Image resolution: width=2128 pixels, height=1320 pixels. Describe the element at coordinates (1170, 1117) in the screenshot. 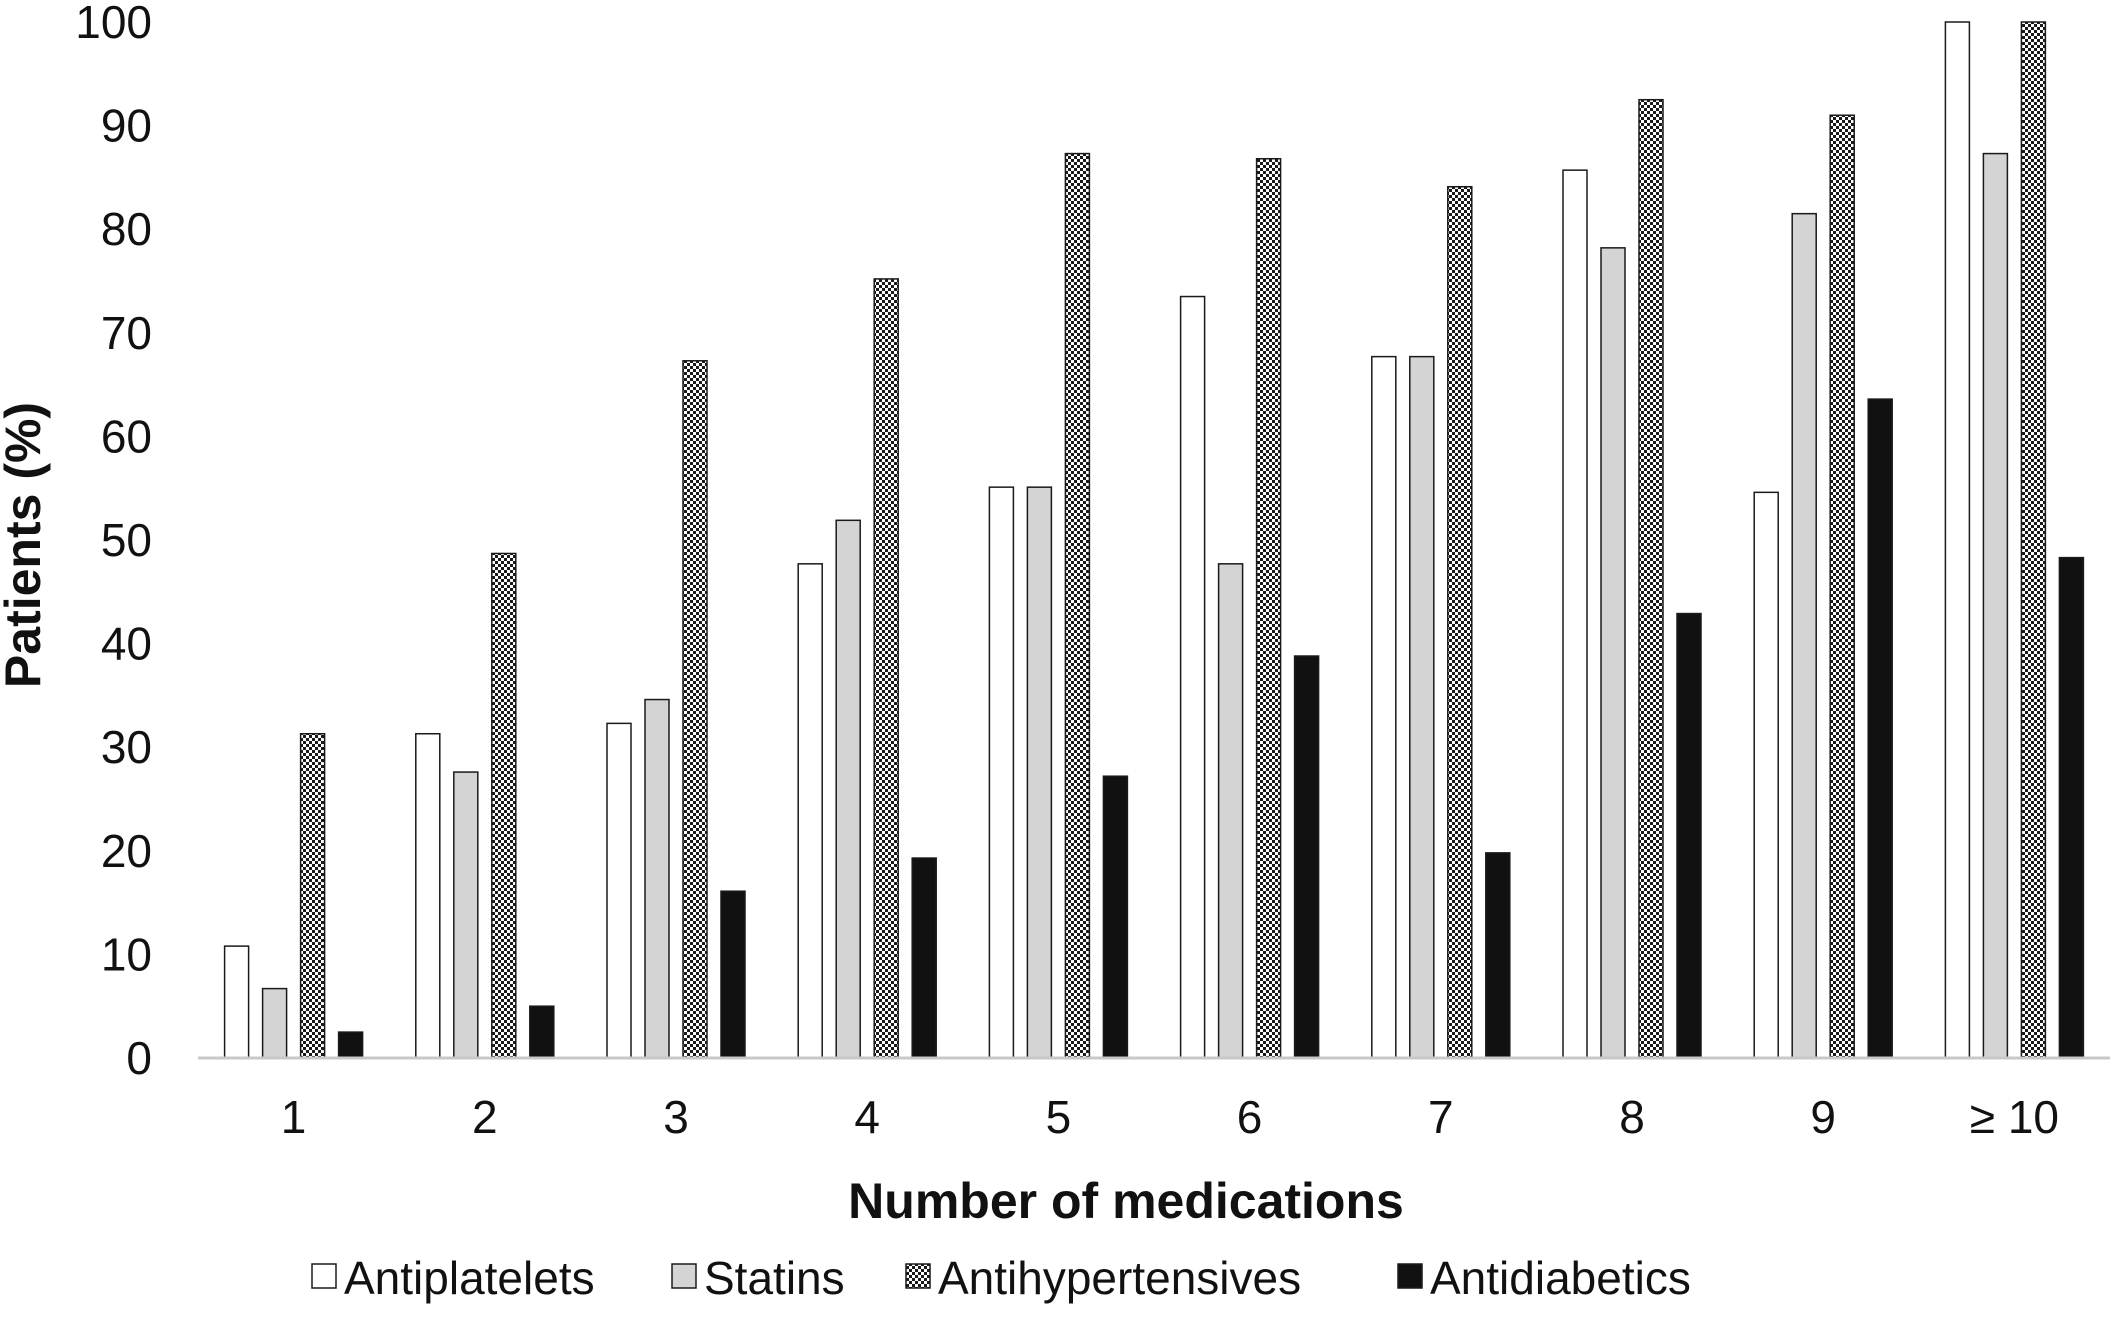

I see `x-axis-ticks: 1 2 3 4 5 6 7 8 9 ≥ 10` at that location.